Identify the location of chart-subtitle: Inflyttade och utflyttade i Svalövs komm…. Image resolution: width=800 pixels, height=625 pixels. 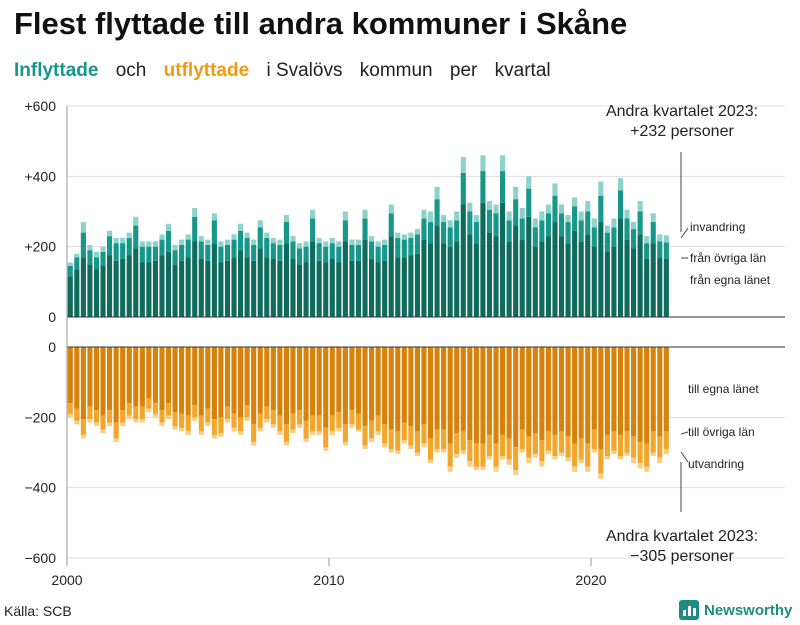
(288, 71).